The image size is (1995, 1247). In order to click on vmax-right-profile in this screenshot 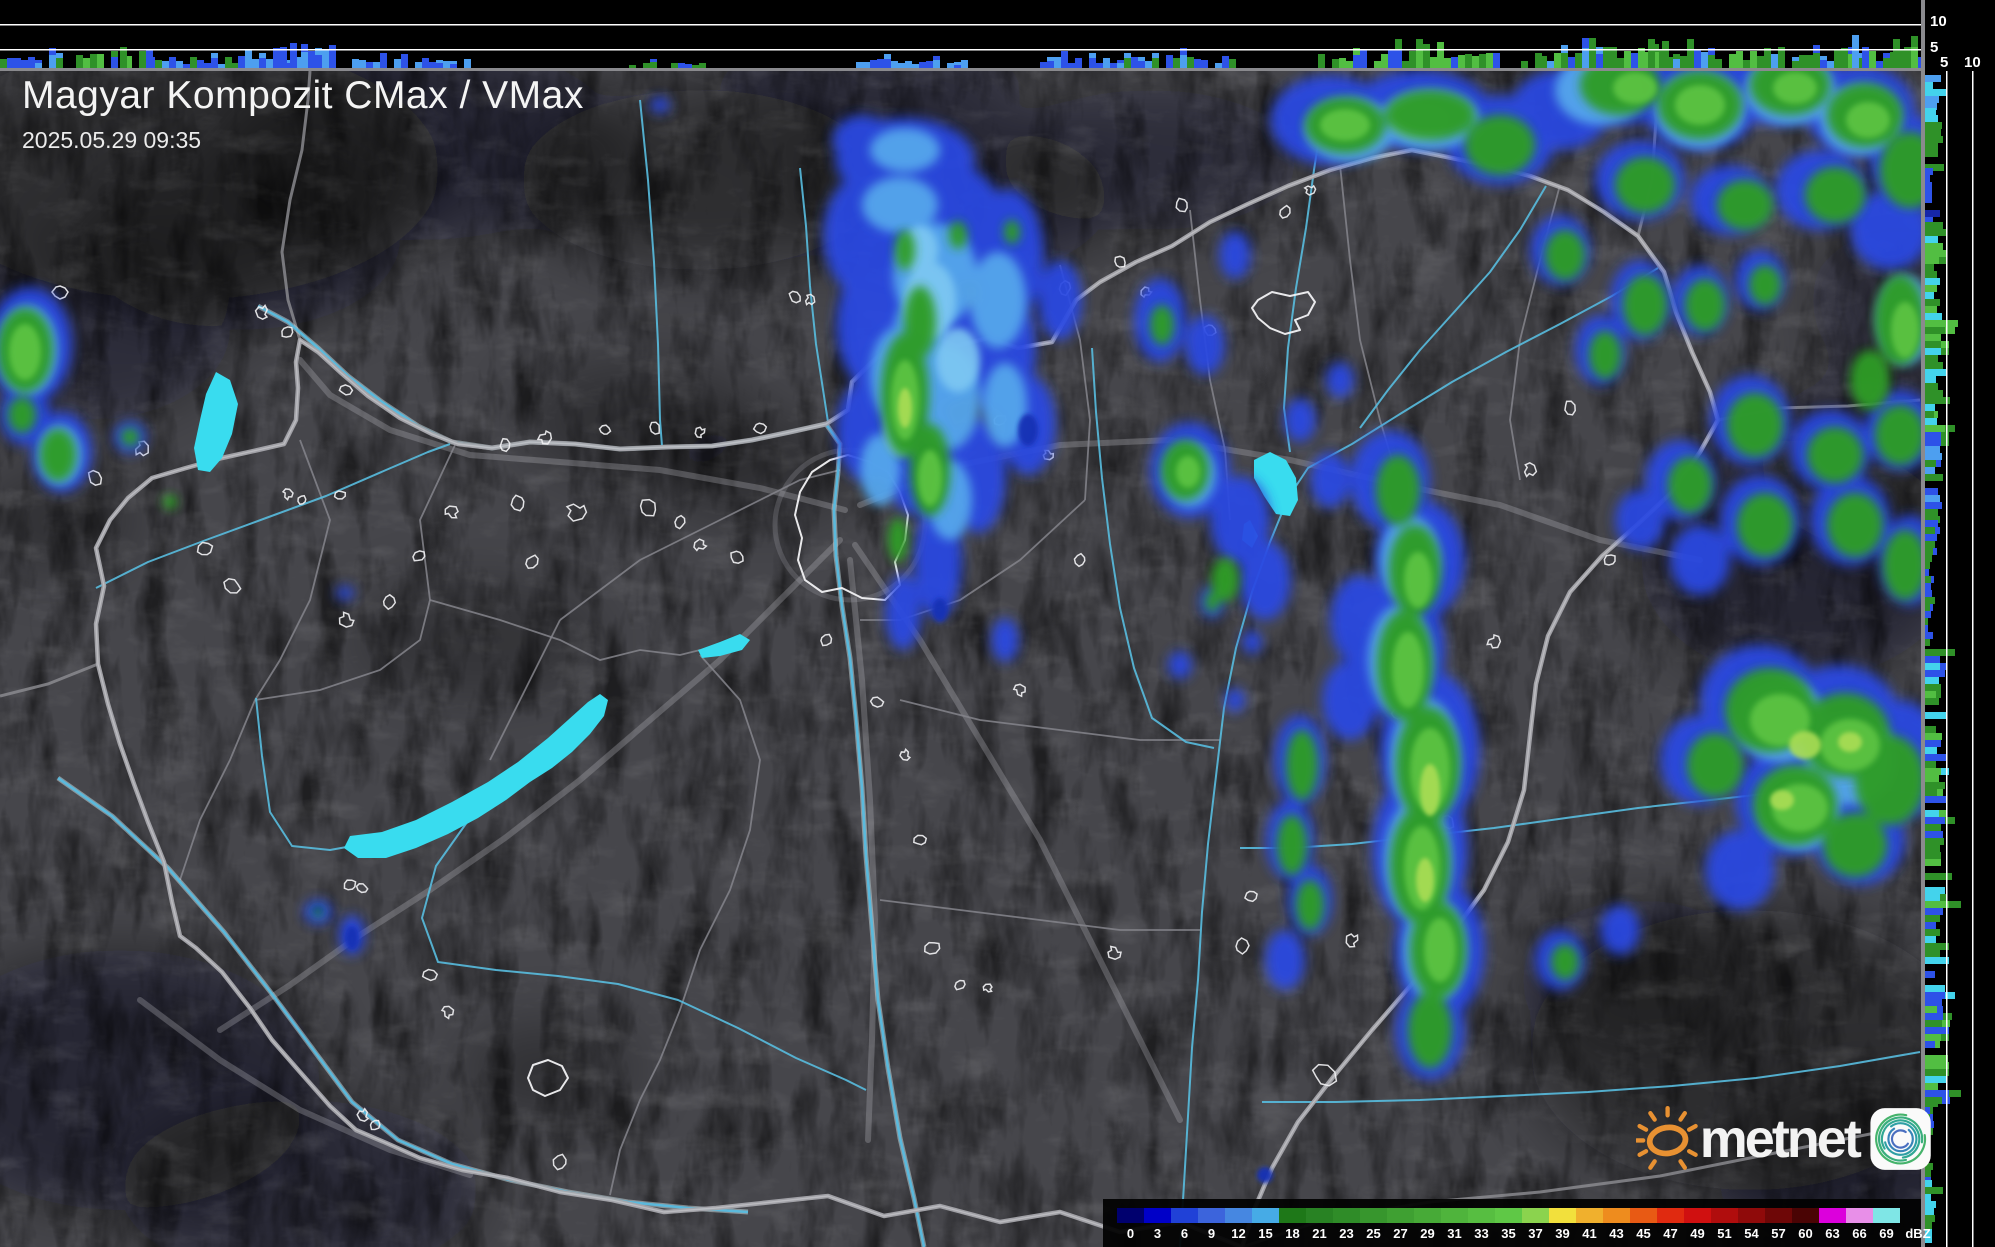, I will do `click(1960, 659)`.